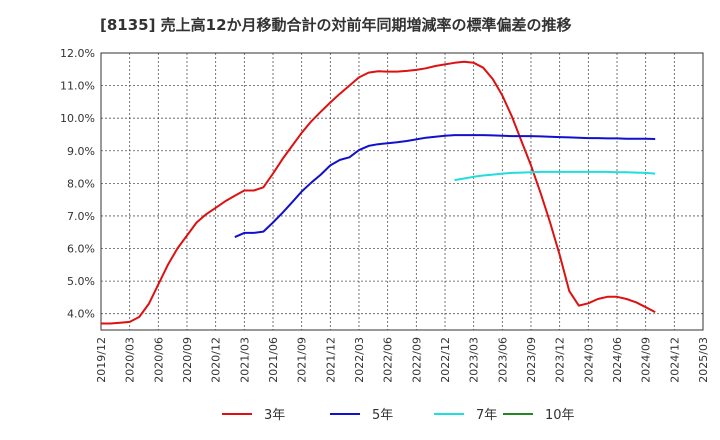 This screenshot has width=720, height=440. Describe the element at coordinates (187, 360) in the screenshot. I see `x-tick-label: 2020/09` at that location.